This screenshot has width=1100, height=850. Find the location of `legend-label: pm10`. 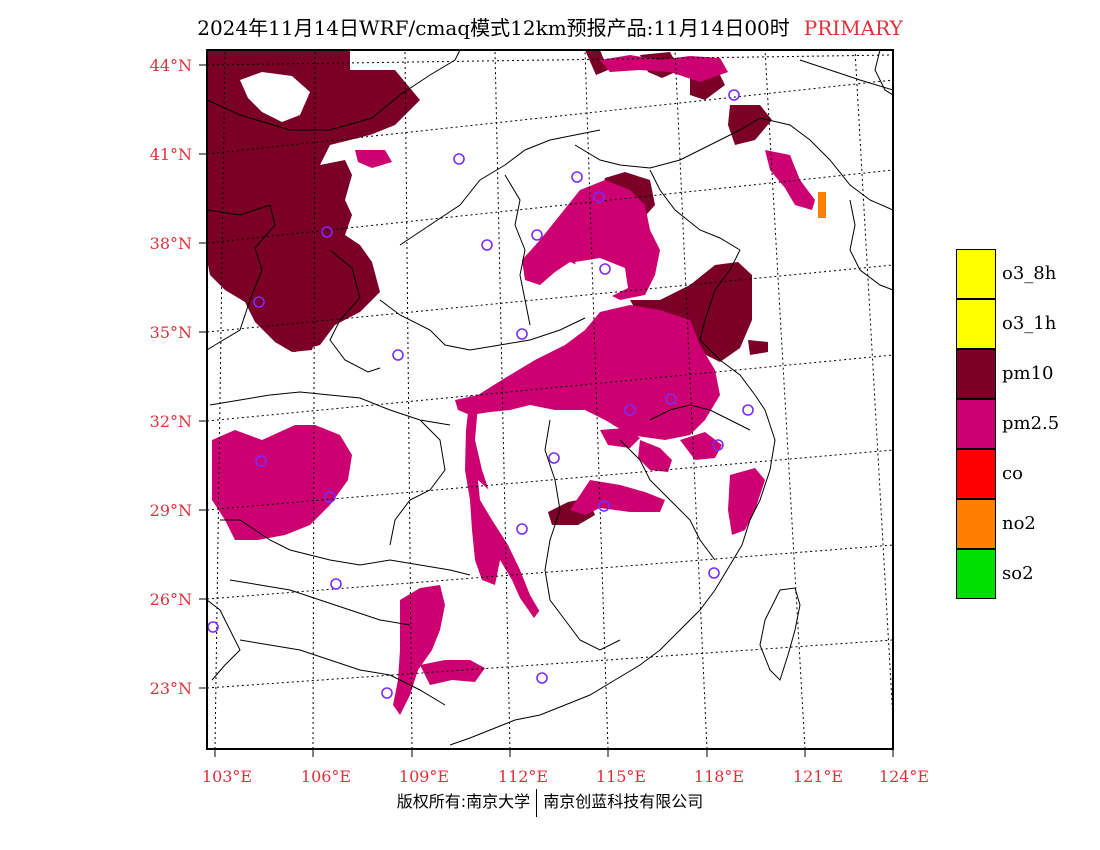

legend-label: pm10 is located at coordinates (1028, 373).